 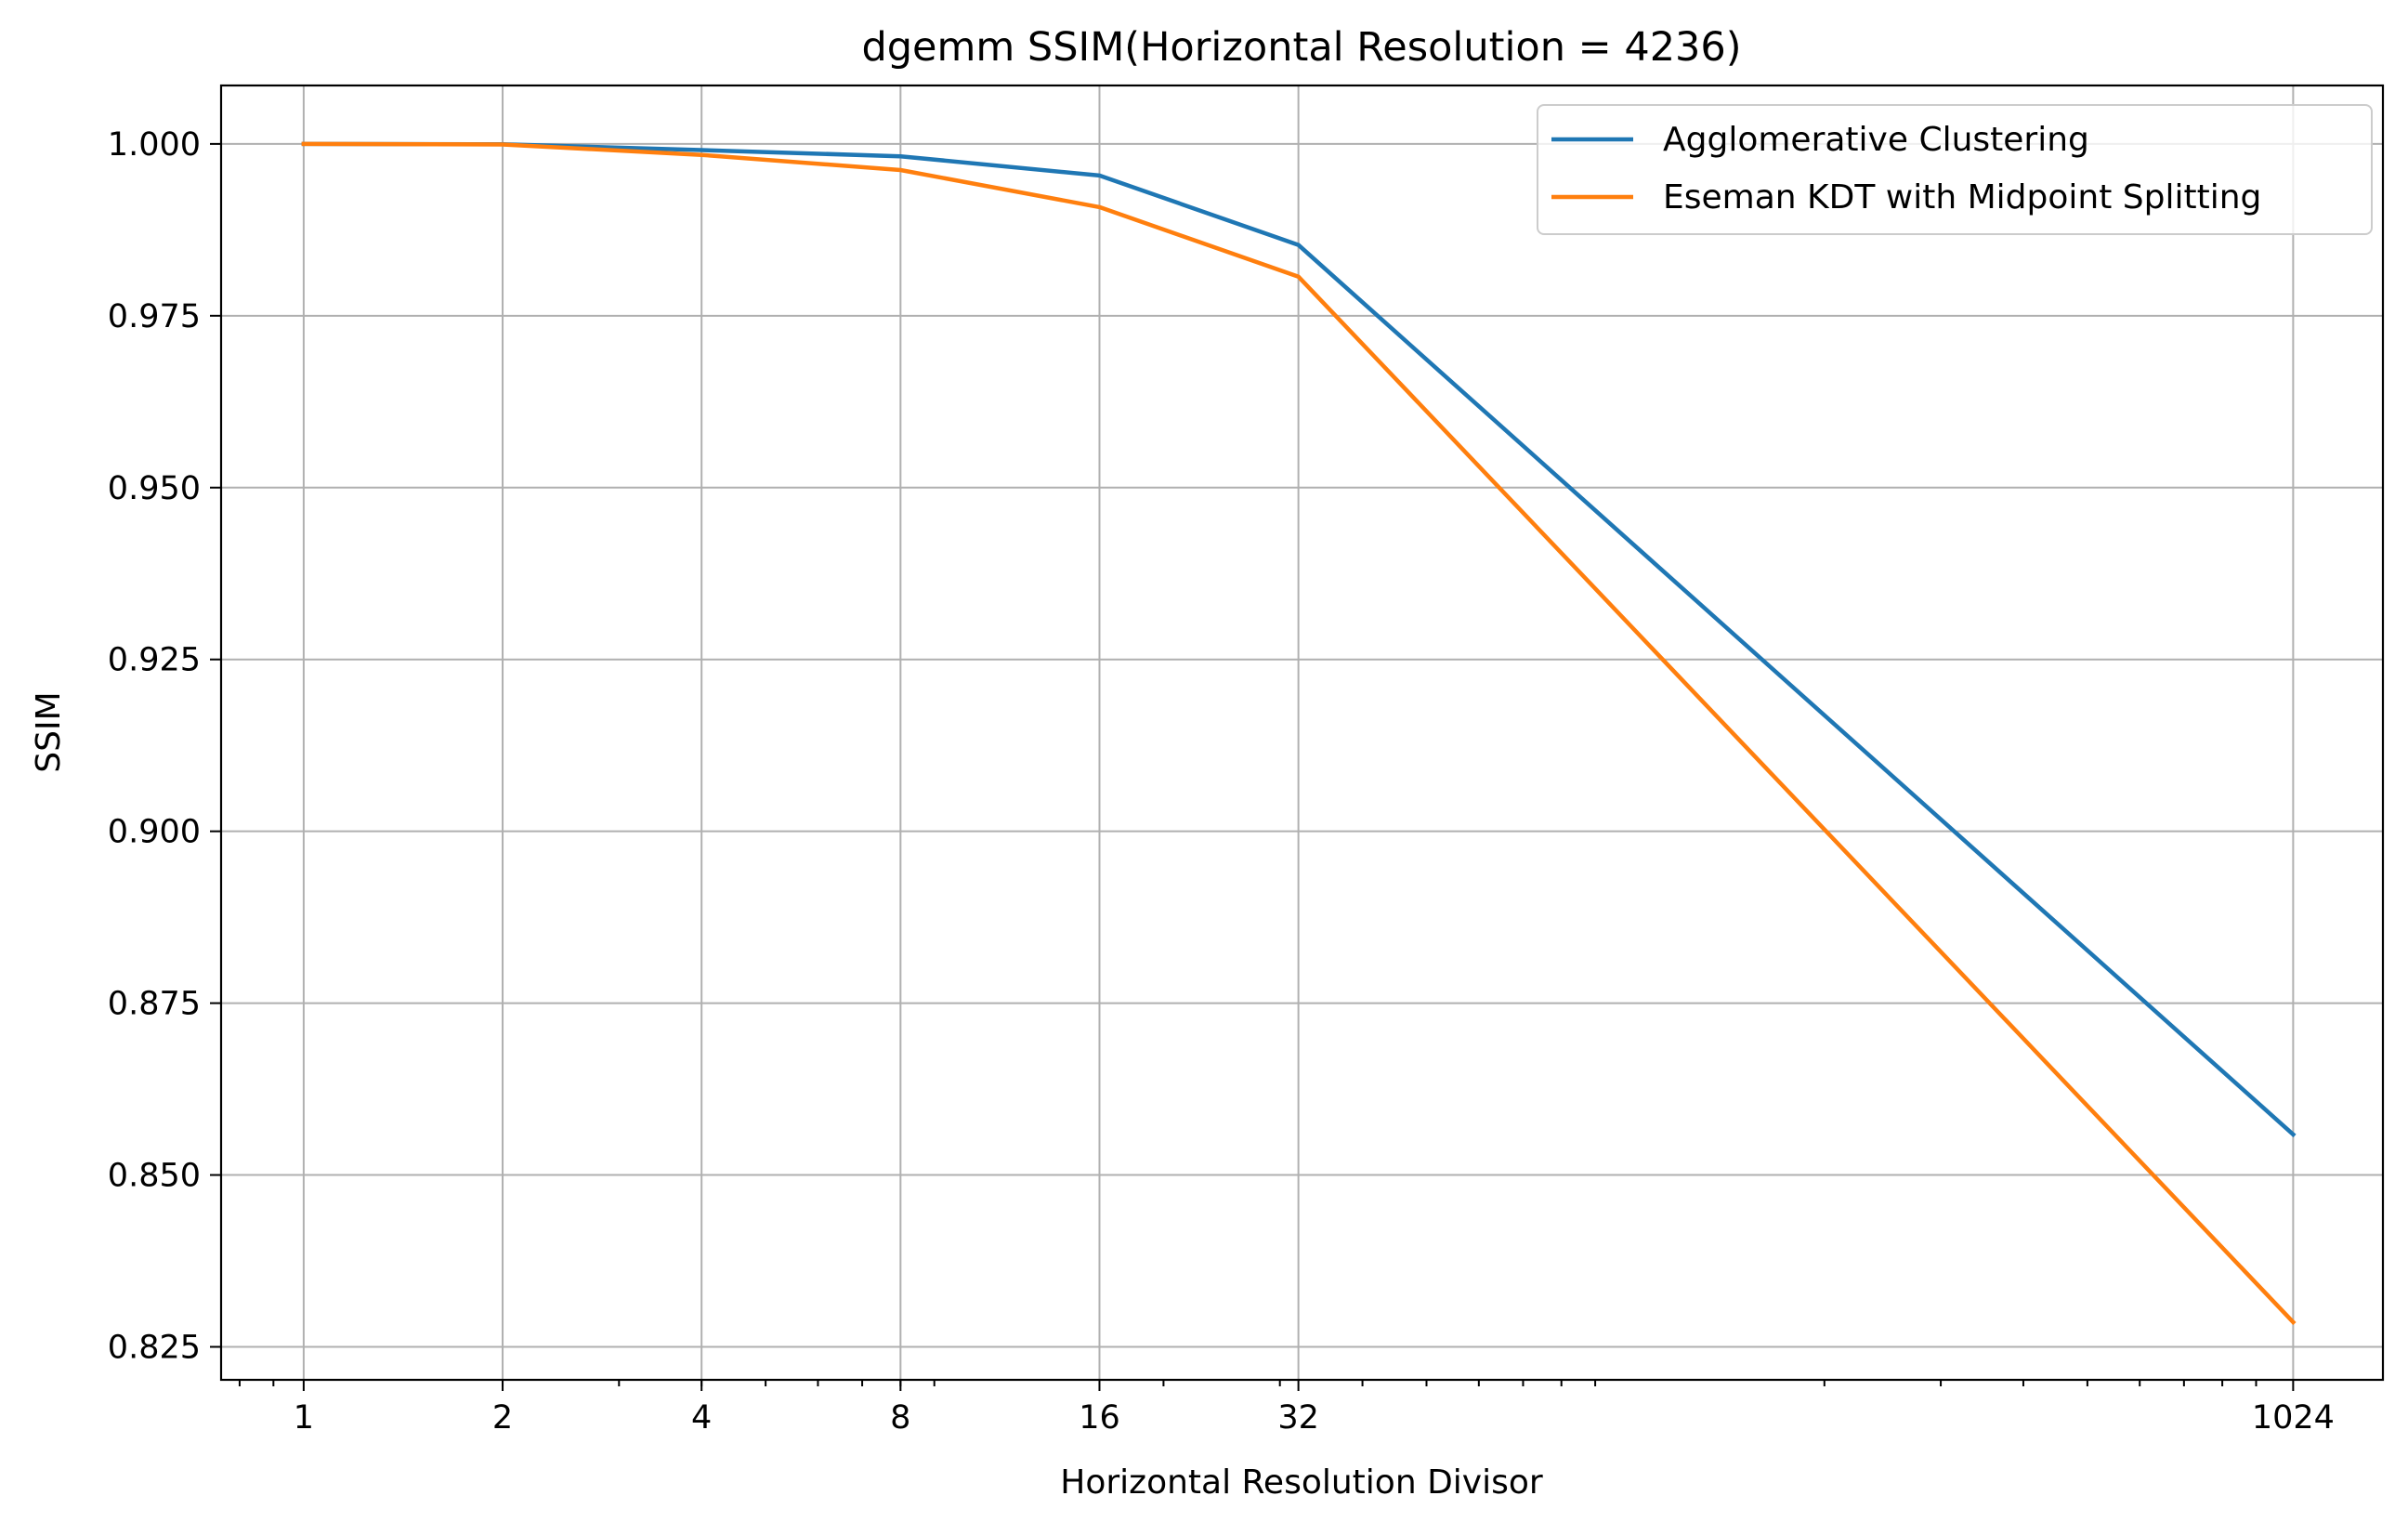 I want to click on legend-label-eseman: Eseman KDT with Midpoint Splitting, so click(x=1962, y=197).